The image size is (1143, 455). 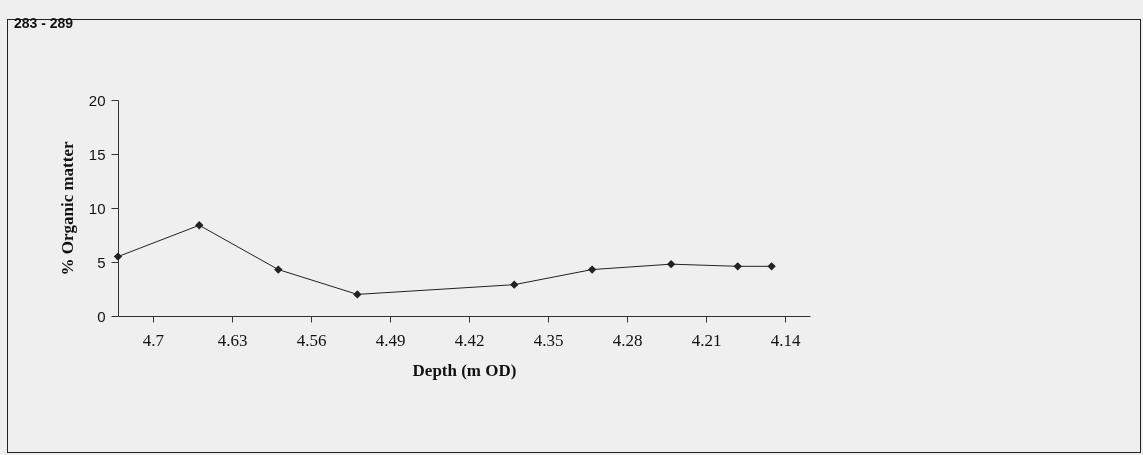 What do you see at coordinates (464, 370) in the screenshot?
I see `x-axis-title: Depth (m OD)` at bounding box center [464, 370].